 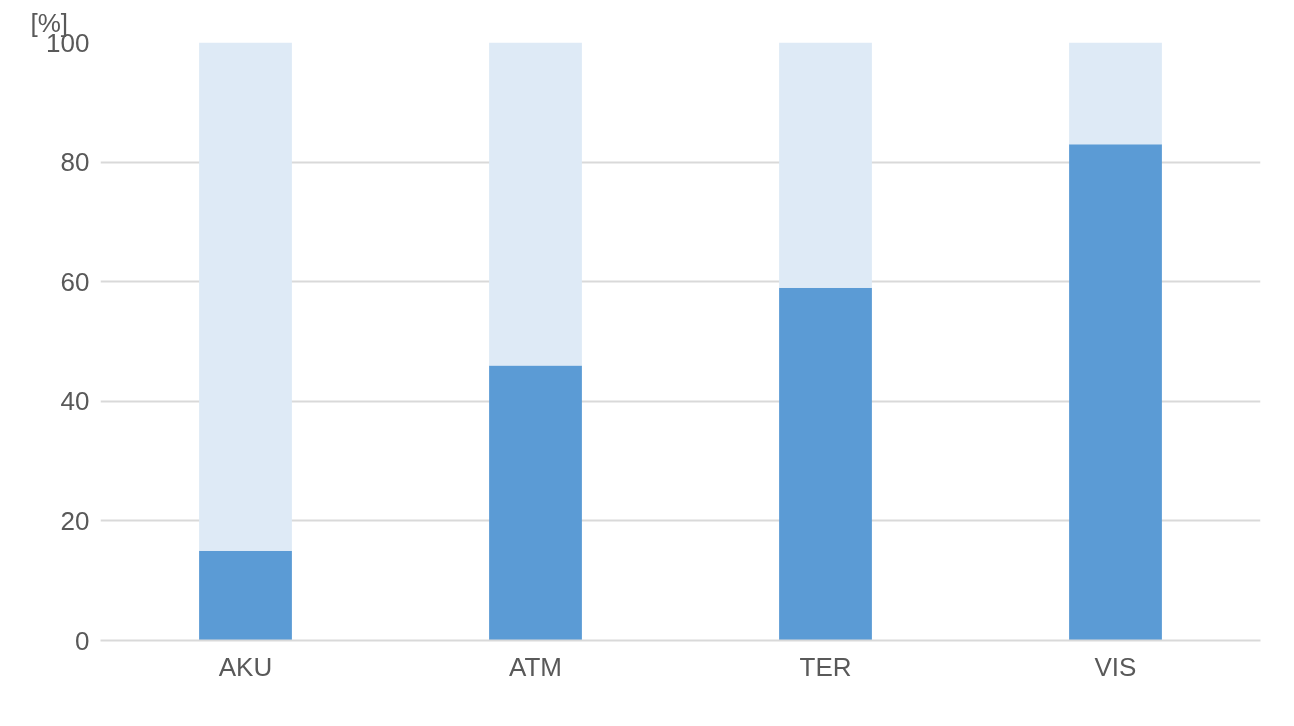 I want to click on x-tick-label: AKU, so click(x=245, y=666).